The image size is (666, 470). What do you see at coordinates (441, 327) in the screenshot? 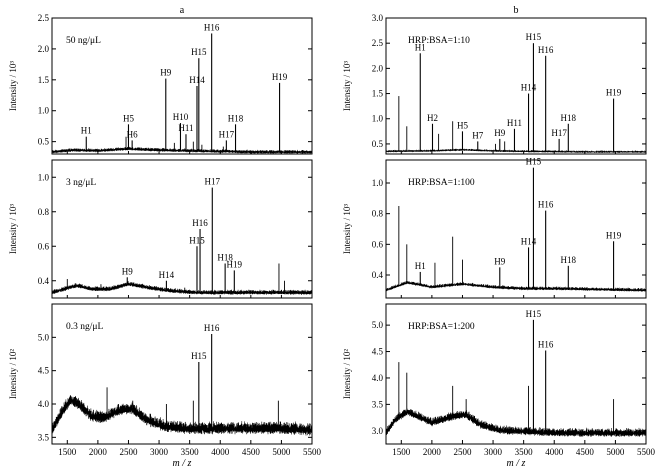
I see `condition-label: HRP:BSA=1:200` at bounding box center [441, 327].